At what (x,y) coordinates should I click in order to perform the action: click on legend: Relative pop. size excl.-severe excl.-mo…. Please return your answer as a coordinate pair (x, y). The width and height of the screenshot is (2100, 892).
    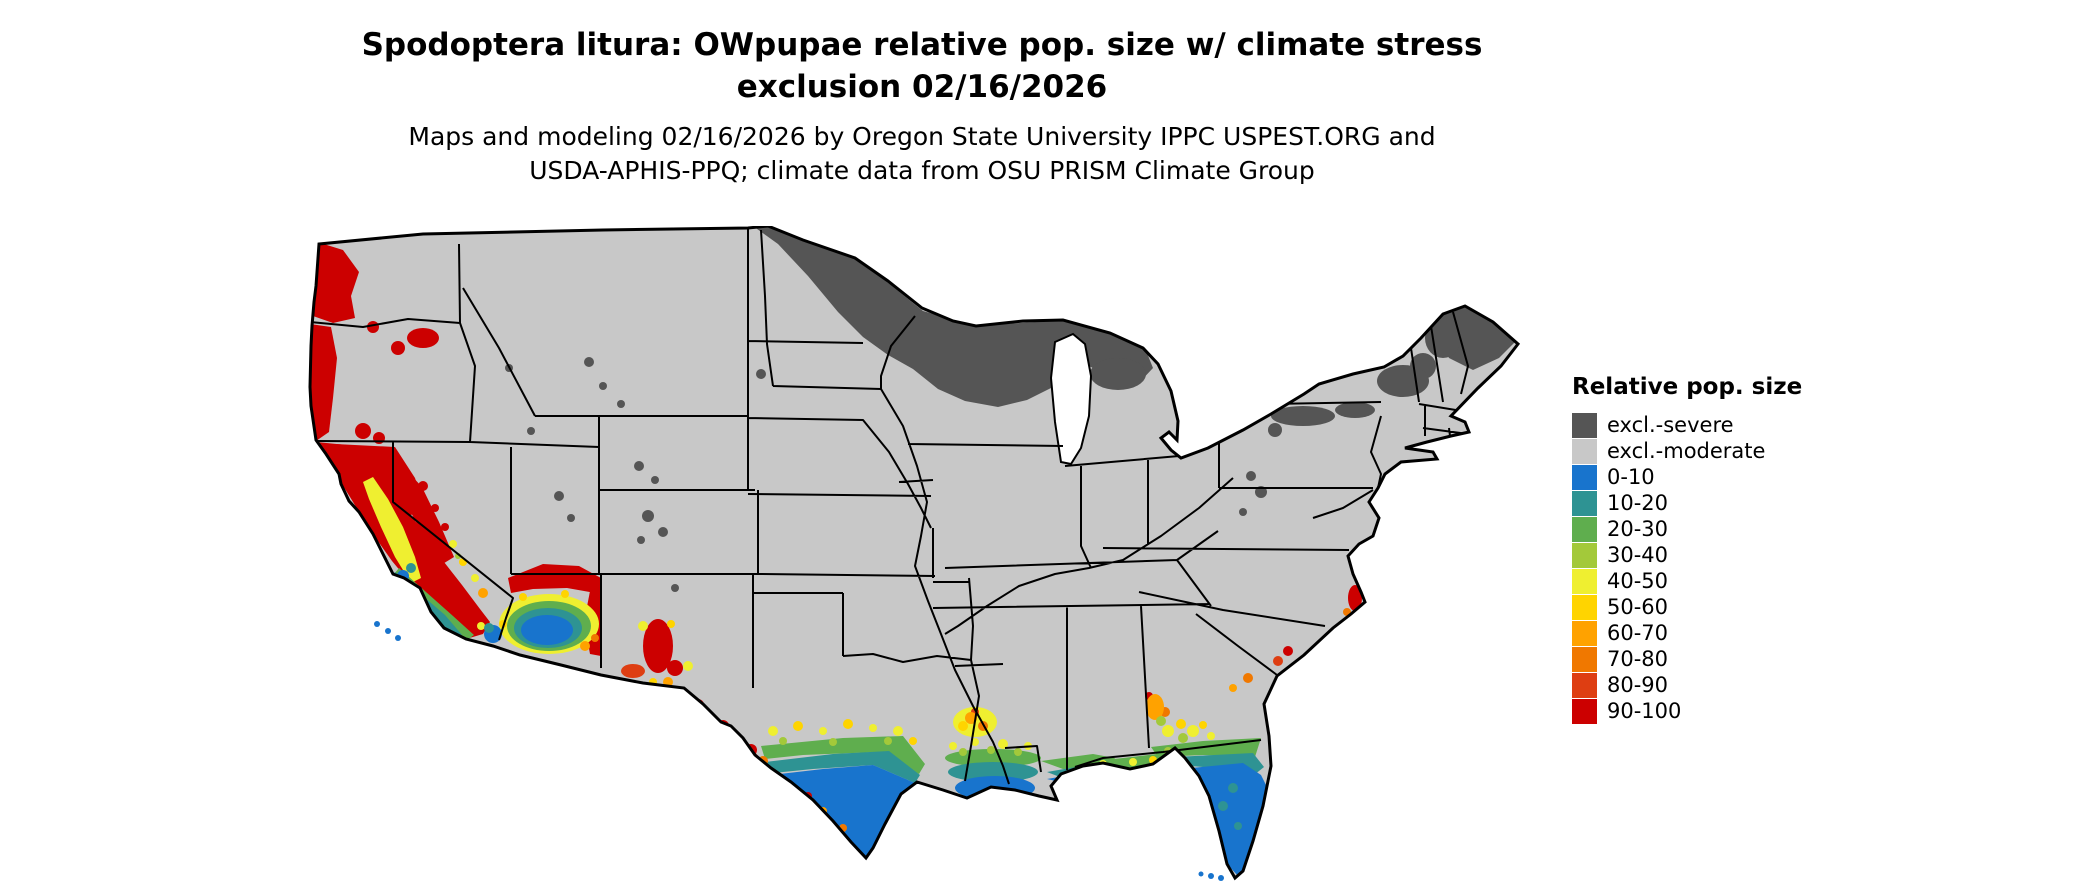
    Looking at the image, I should click on (1687, 549).